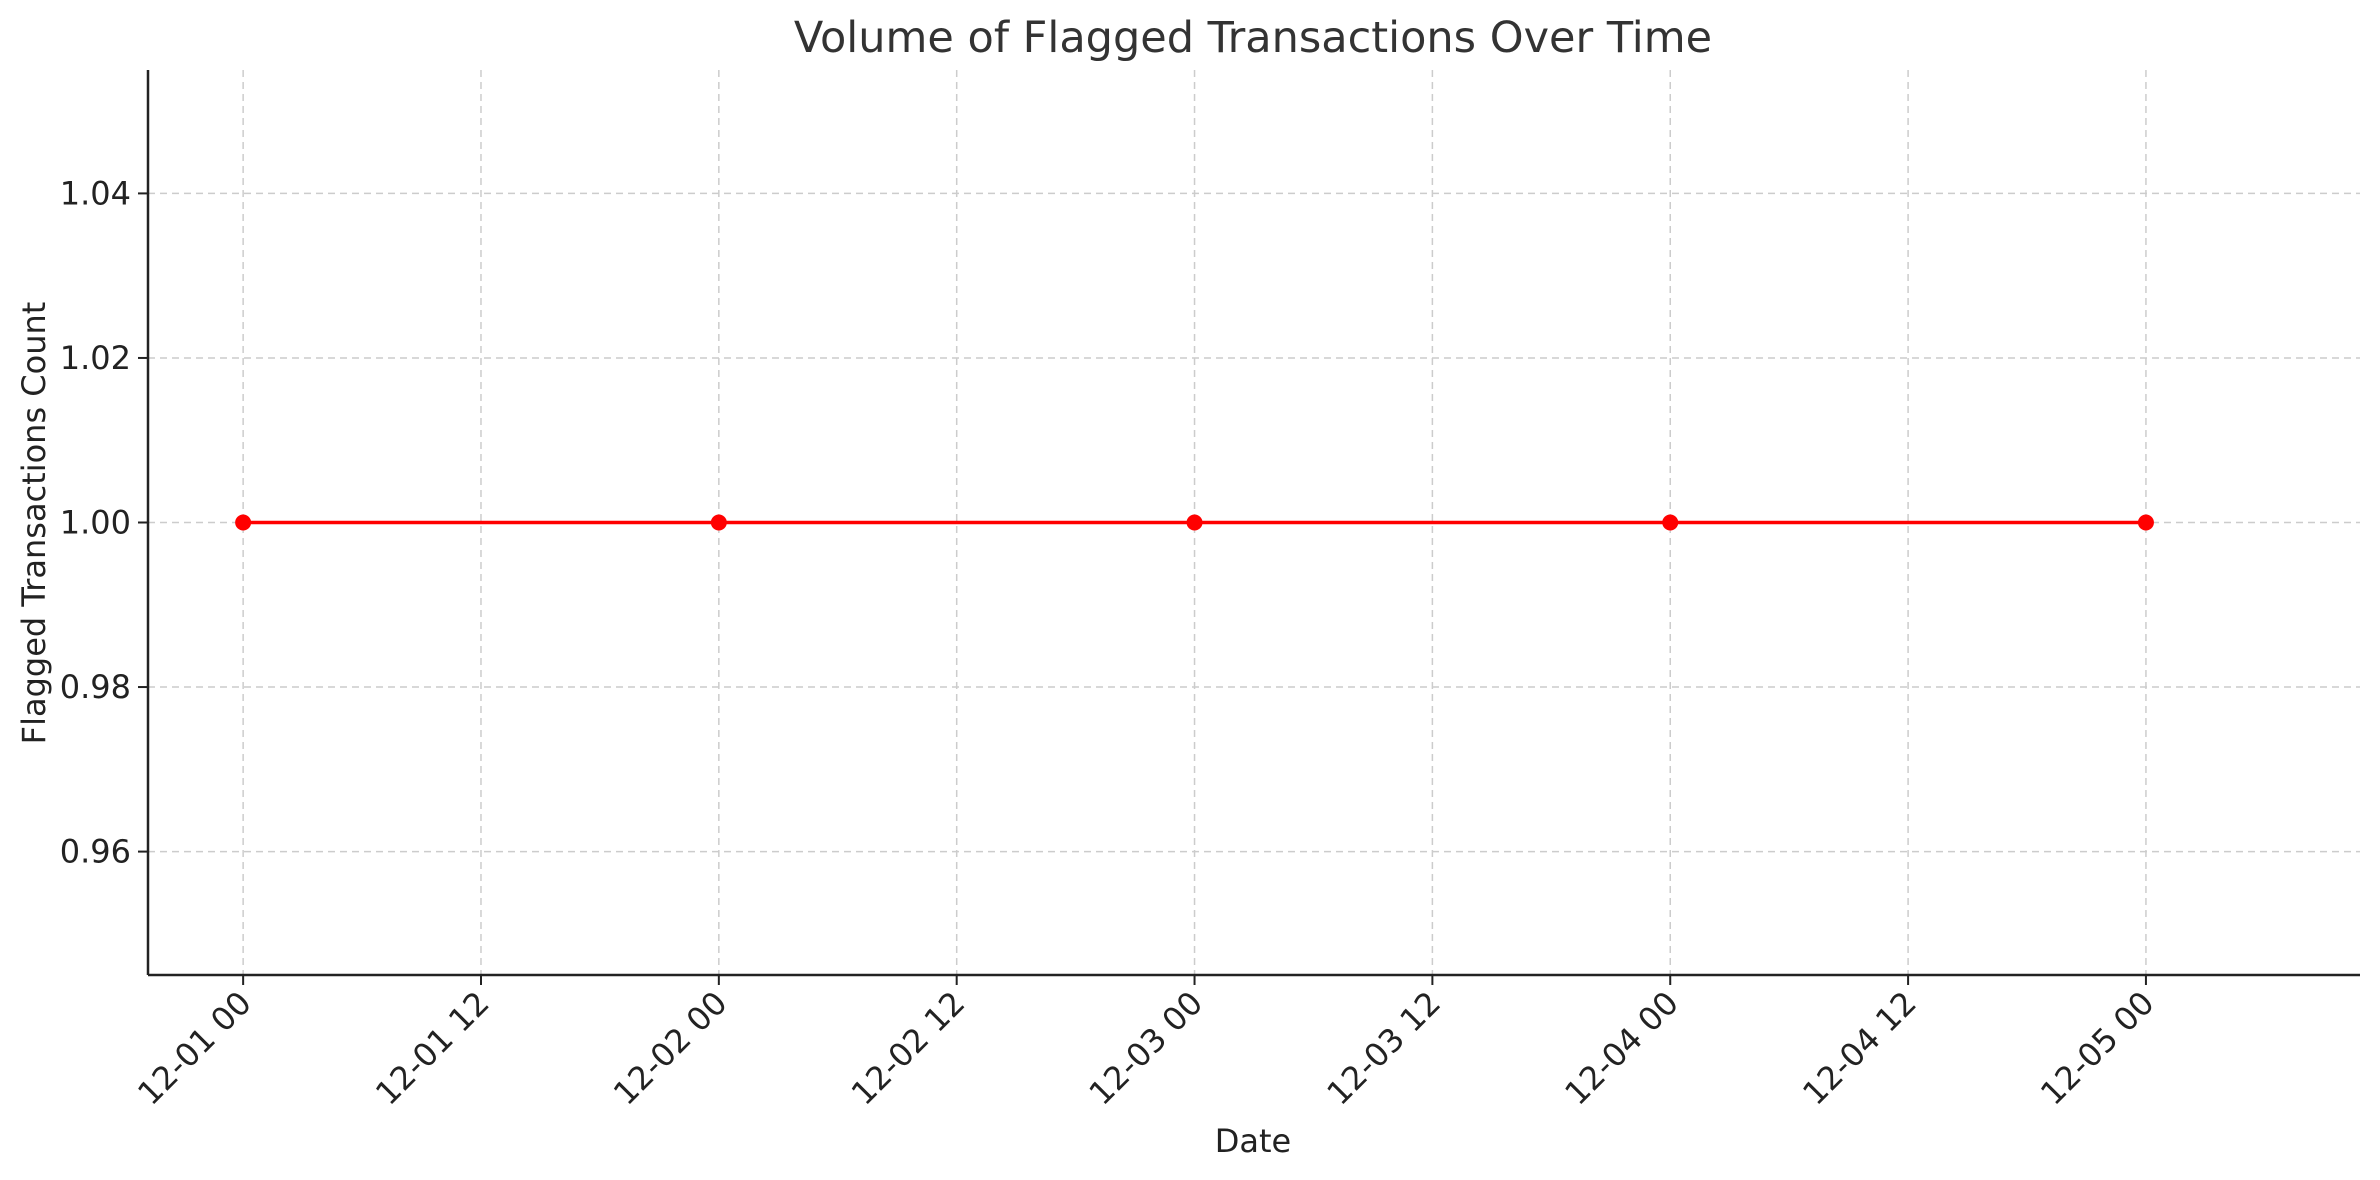 The image size is (2380, 1180). Describe the element at coordinates (1383, 1048) in the screenshot. I see `x-tick-label: 12-03 12` at that location.